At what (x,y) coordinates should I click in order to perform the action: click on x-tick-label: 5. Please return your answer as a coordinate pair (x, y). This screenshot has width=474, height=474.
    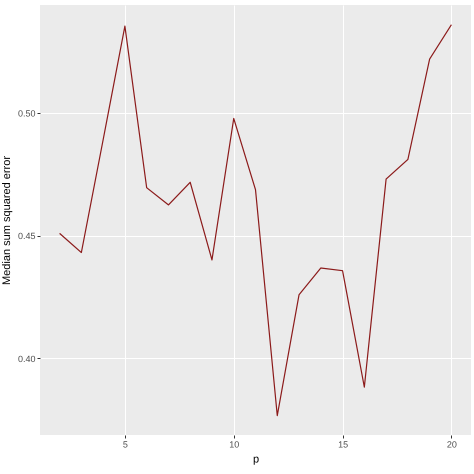
    Looking at the image, I should click on (125, 445).